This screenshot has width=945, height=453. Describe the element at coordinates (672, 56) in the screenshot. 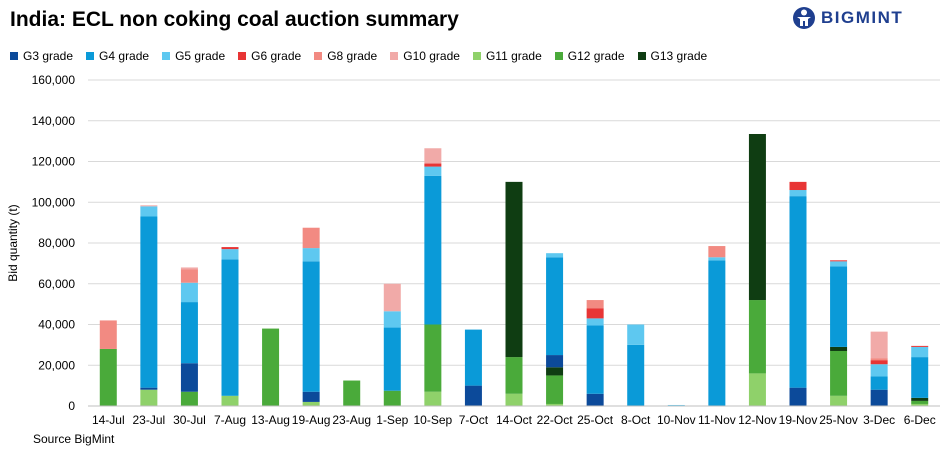

I see `legend-item: G13 grade` at that location.